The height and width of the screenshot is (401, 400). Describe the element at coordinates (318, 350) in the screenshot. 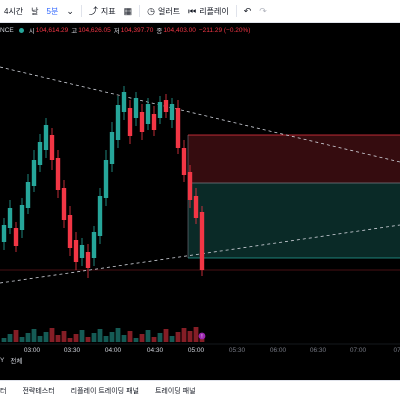

I see `time-axis-label: 06:30` at that location.